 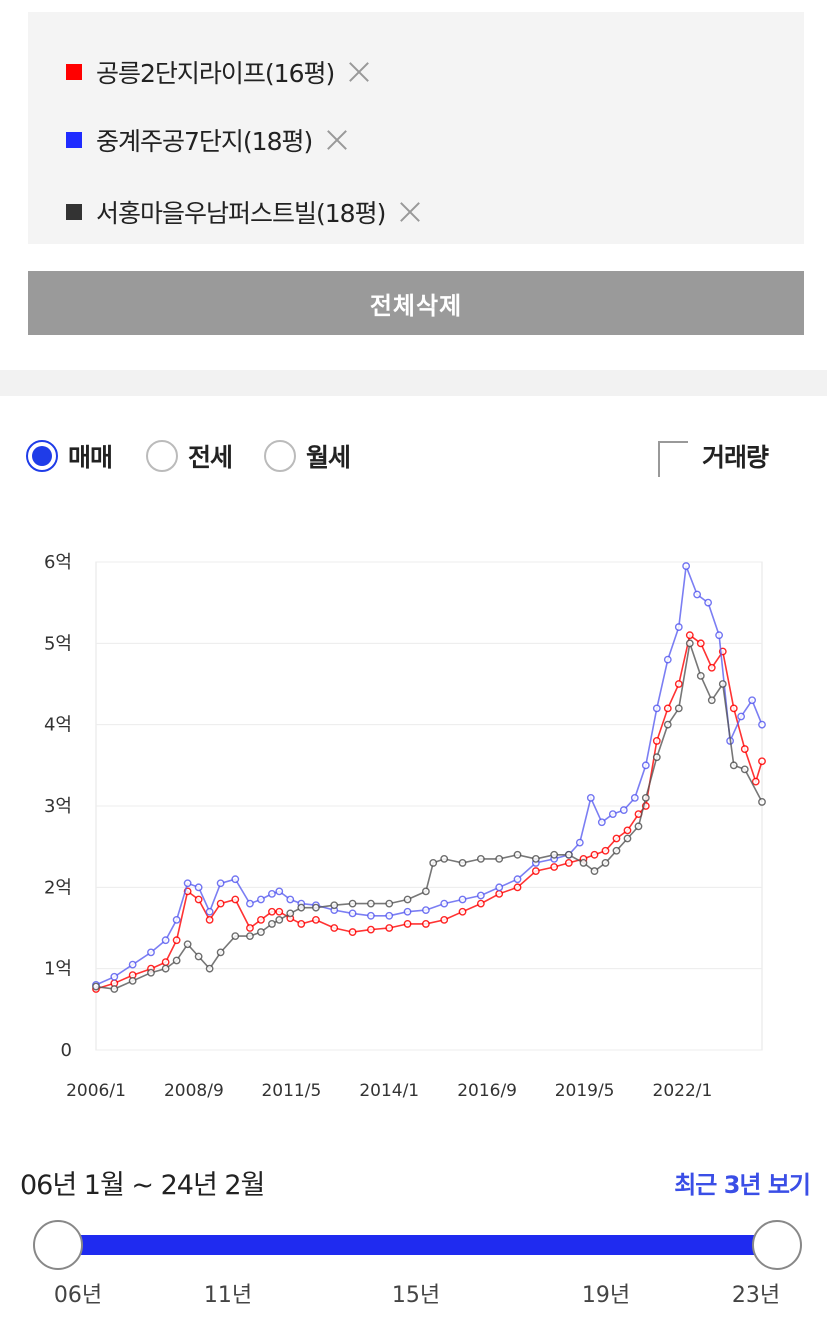 What do you see at coordinates (756, 1295) in the screenshot?
I see `slider-tick-label: 23년` at bounding box center [756, 1295].